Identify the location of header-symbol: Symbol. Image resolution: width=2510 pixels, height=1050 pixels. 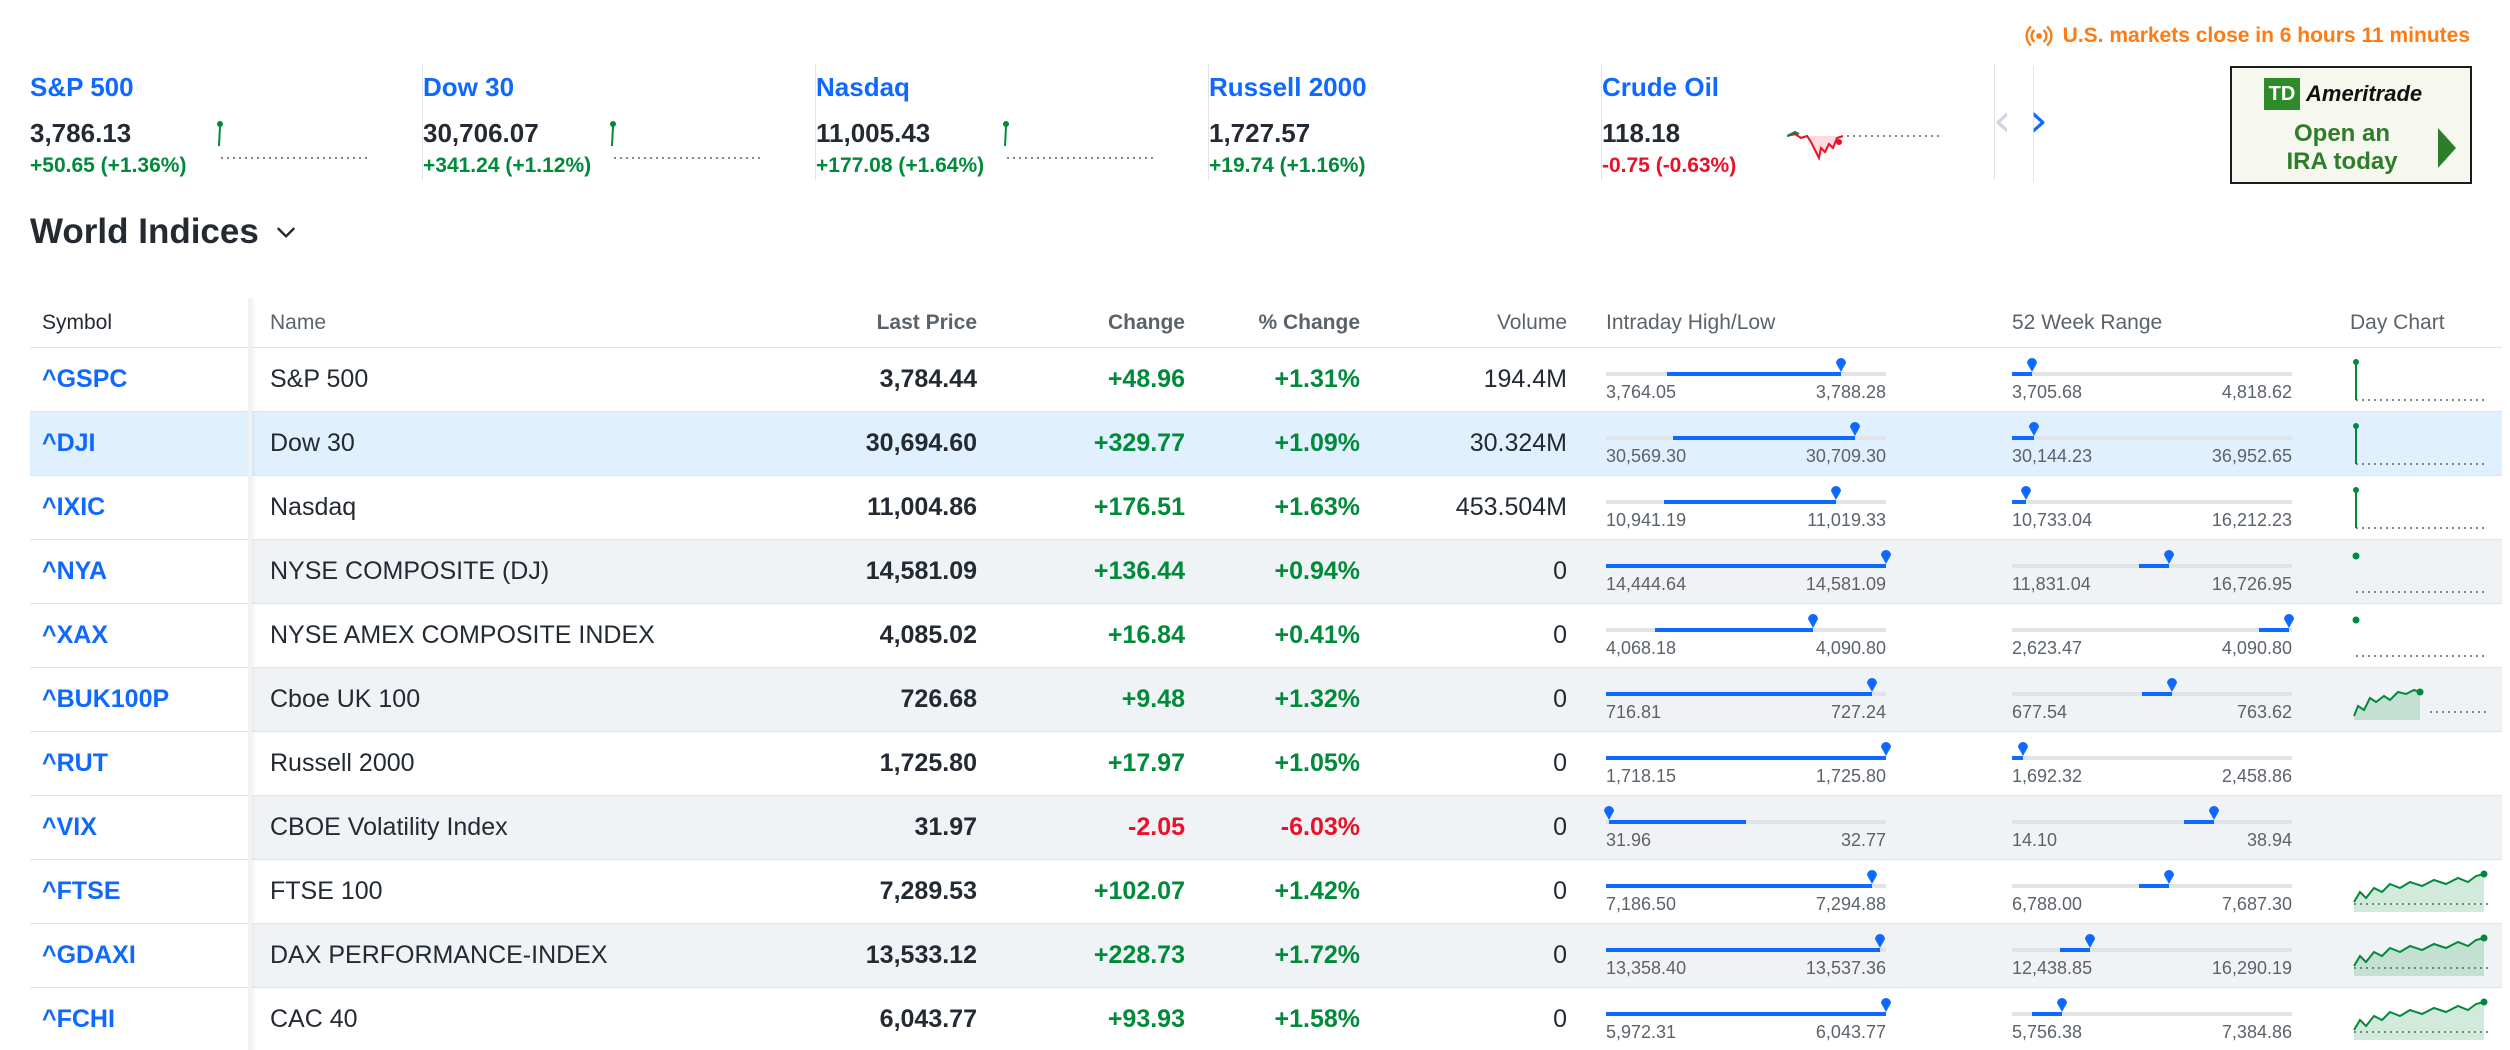
(77, 322).